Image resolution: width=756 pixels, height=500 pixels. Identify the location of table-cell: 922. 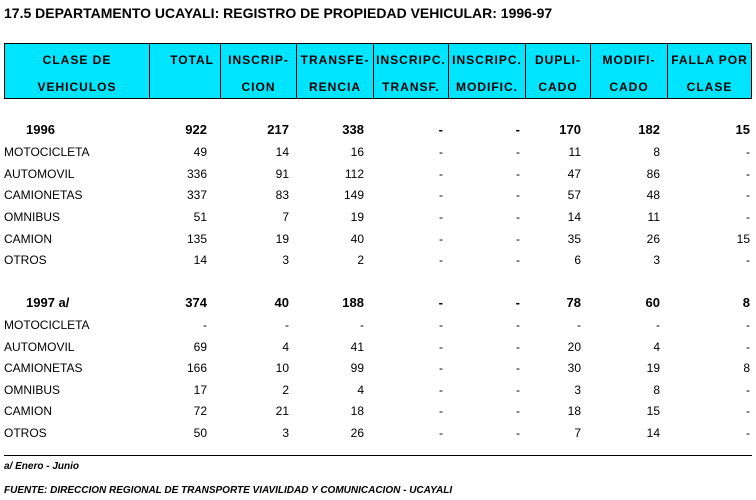
(196, 129).